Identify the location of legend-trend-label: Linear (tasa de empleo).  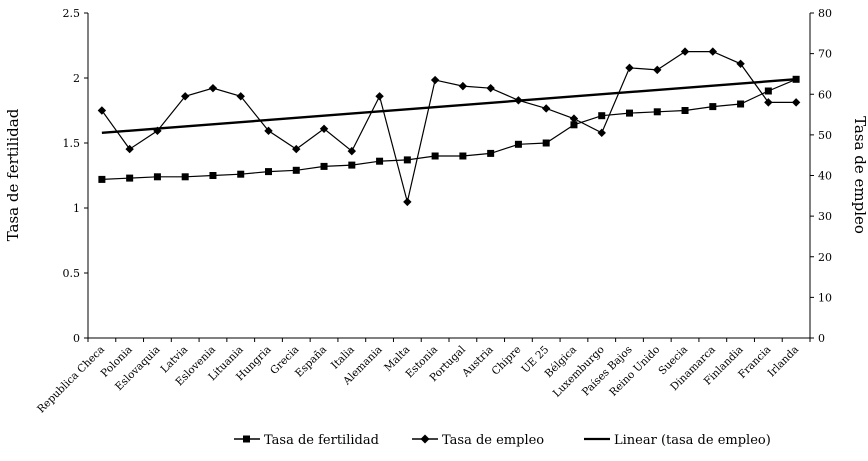
(692, 440).